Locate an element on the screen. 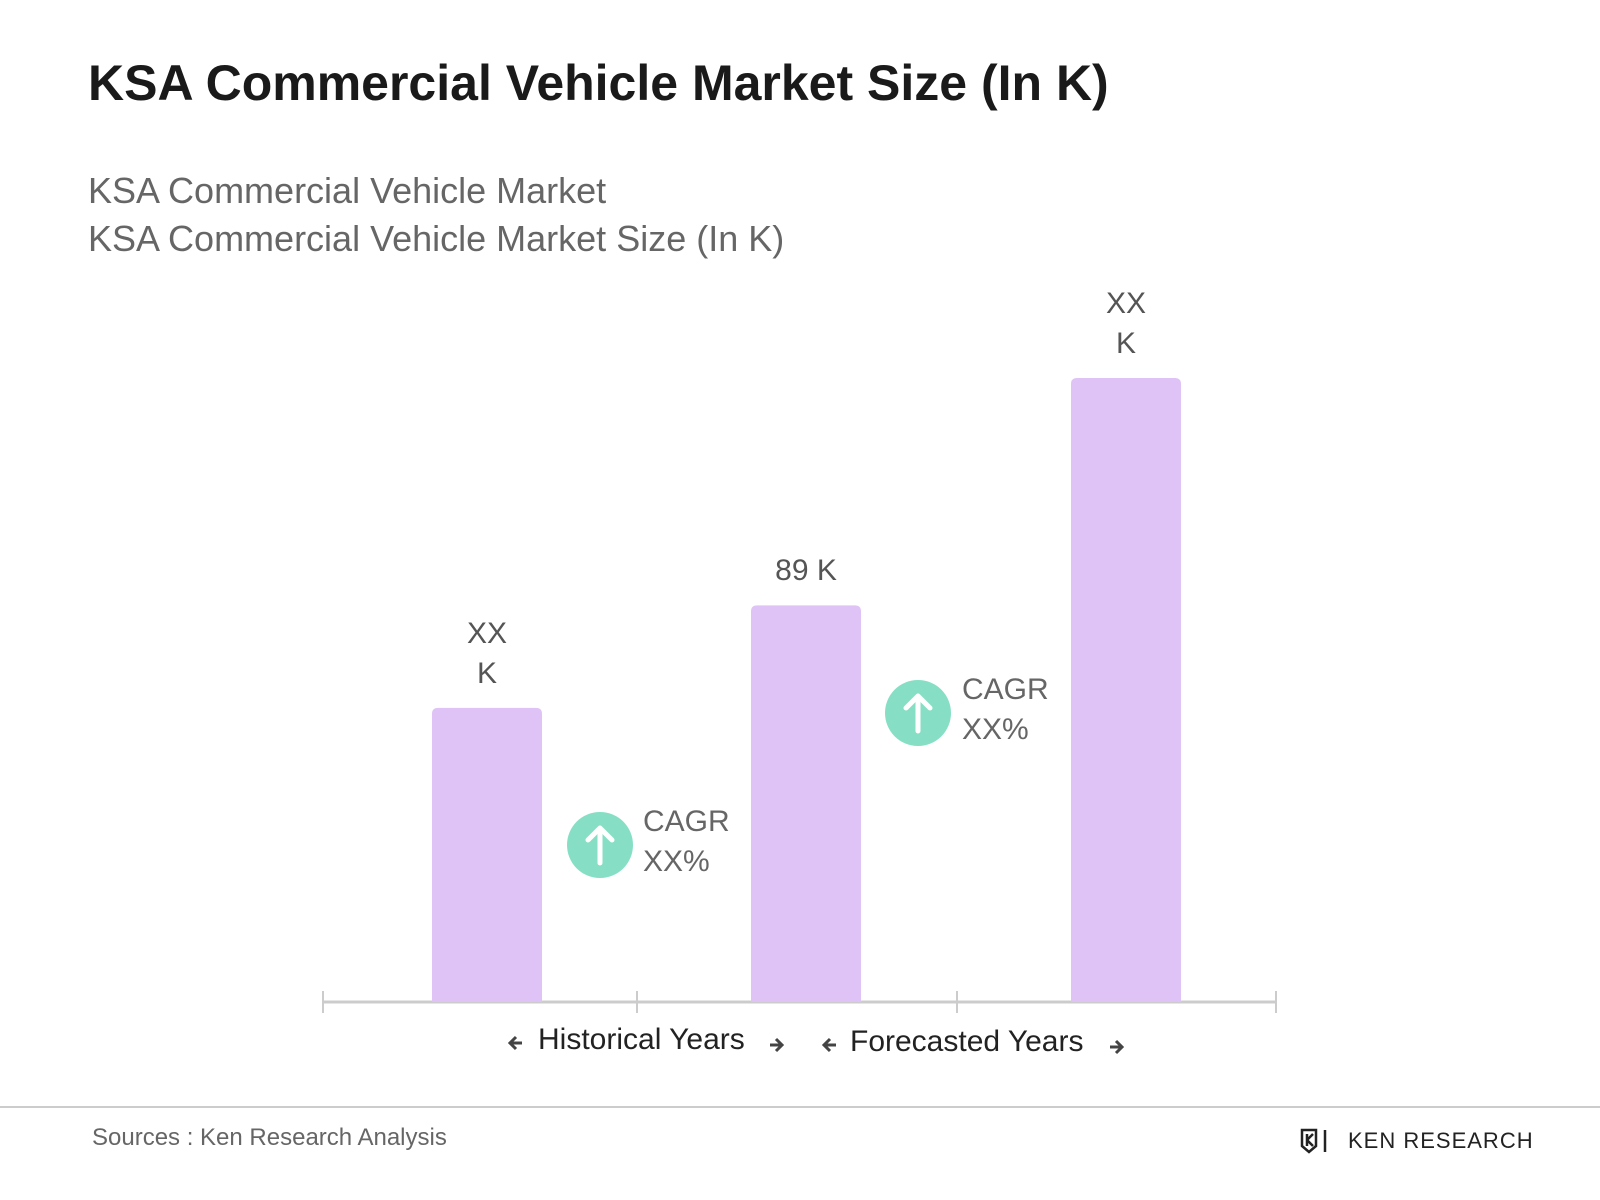 The image size is (1600, 1200). period-arrows is located at coordinates (816, 1045).